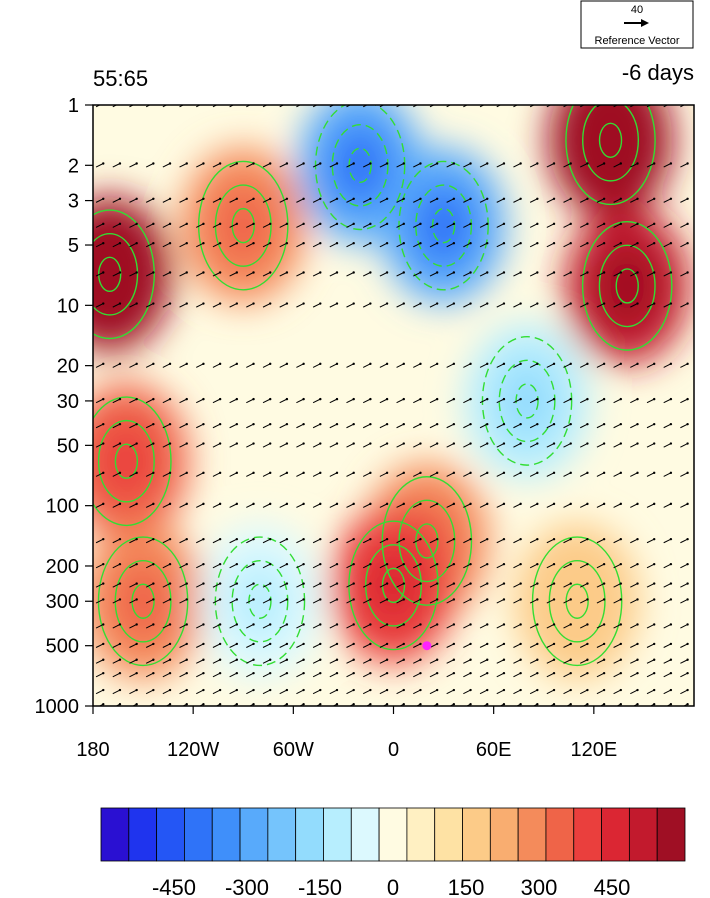 This screenshot has height=898, width=710. Describe the element at coordinates (612, 886) in the screenshot. I see `colorbar-label: 450` at that location.